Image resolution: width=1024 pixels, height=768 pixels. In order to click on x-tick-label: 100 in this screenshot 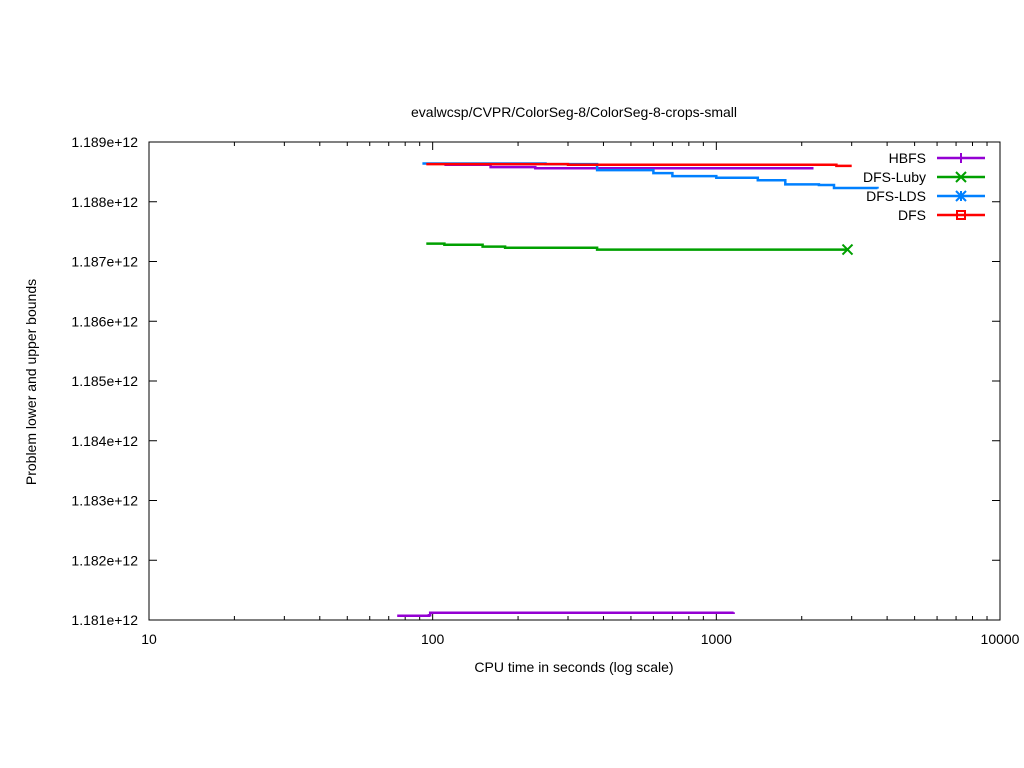, I will do `click(433, 639)`.